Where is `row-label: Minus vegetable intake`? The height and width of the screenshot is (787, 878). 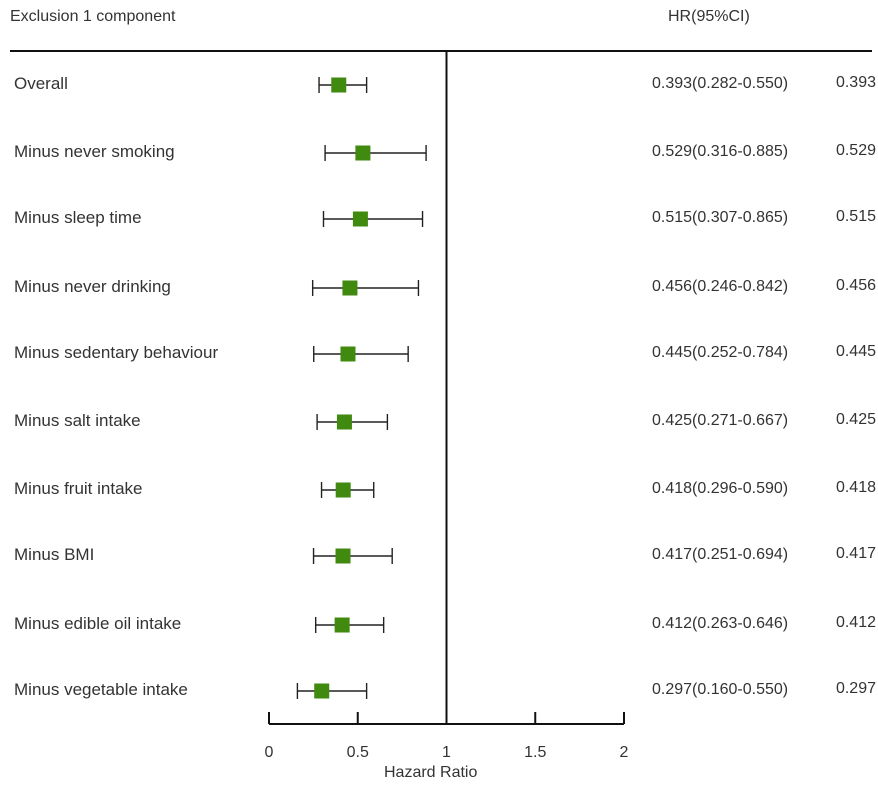
row-label: Minus vegetable intake is located at coordinates (101, 689).